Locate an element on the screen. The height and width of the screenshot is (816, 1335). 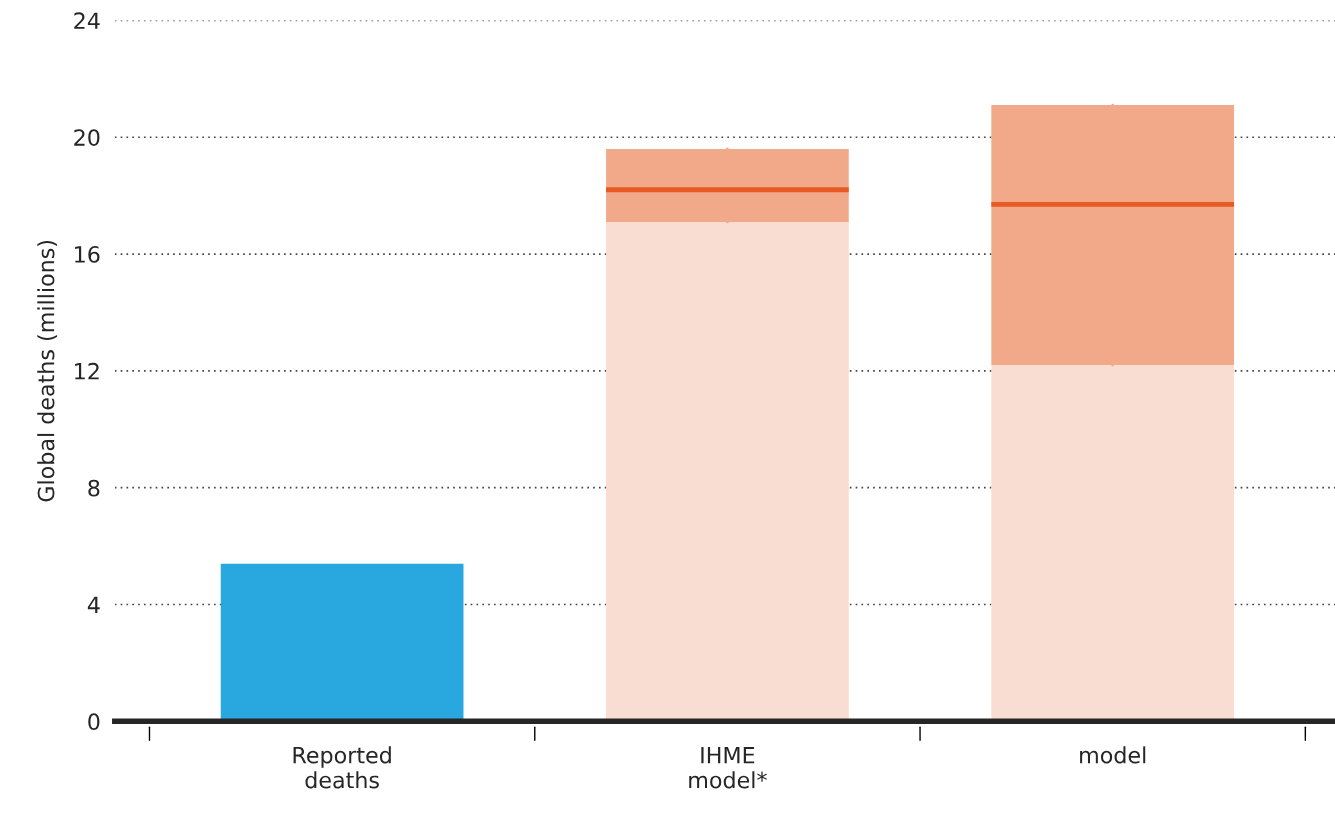
y-tick-label: 8 is located at coordinates (94, 488).